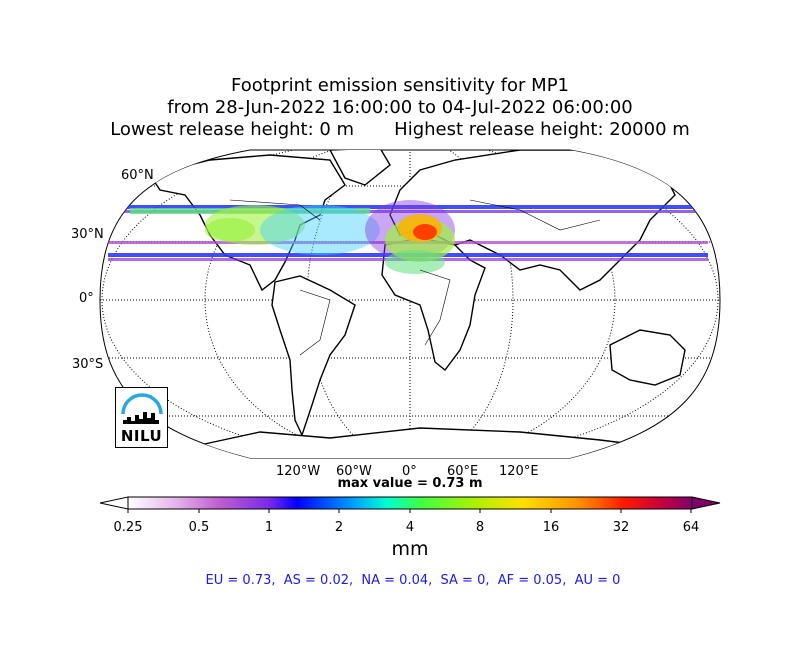  What do you see at coordinates (410, 549) in the screenshot?
I see `colorbar-units: mm` at bounding box center [410, 549].